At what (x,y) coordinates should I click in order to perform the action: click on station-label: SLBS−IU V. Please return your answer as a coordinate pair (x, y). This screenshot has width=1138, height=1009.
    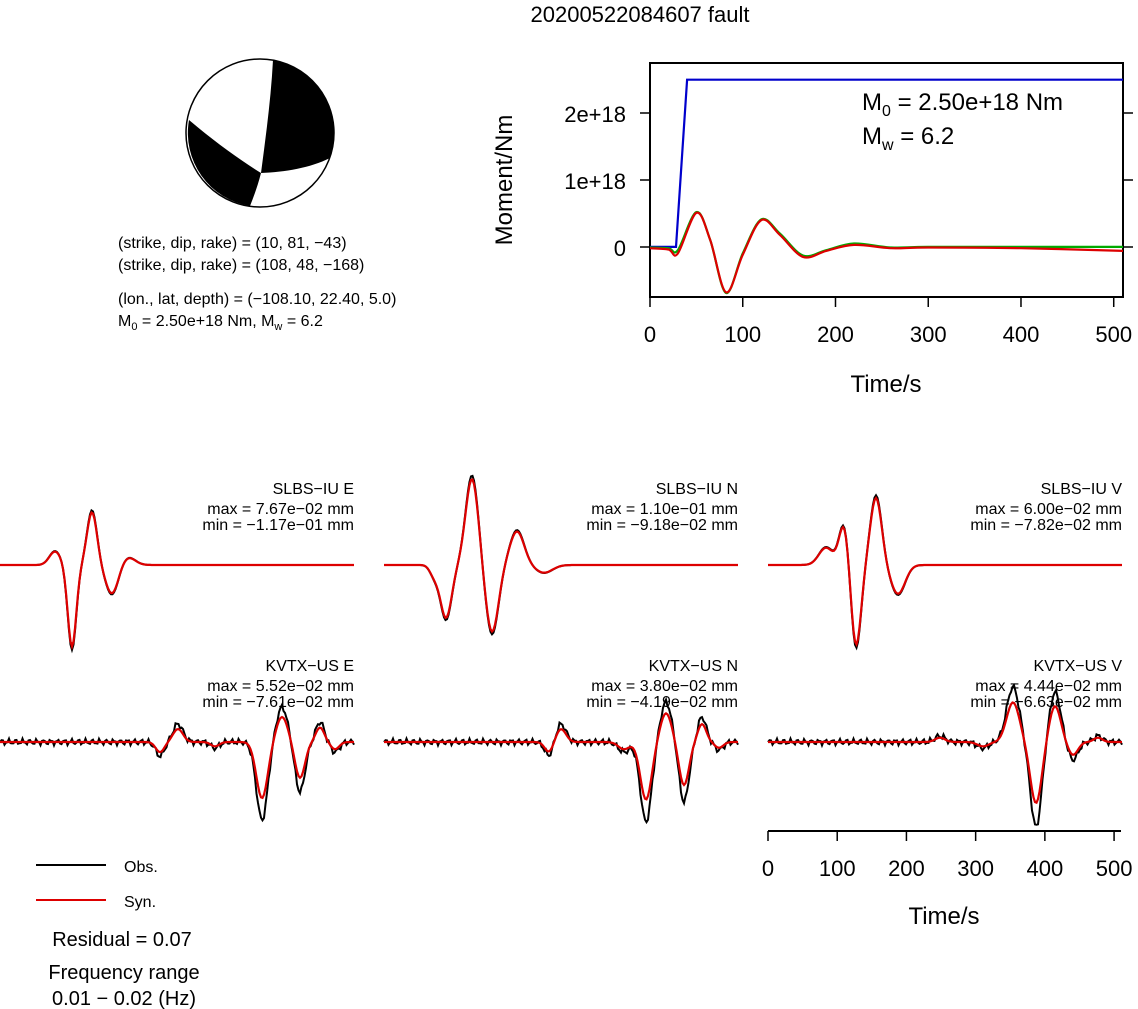
    Looking at the image, I should click on (1082, 489).